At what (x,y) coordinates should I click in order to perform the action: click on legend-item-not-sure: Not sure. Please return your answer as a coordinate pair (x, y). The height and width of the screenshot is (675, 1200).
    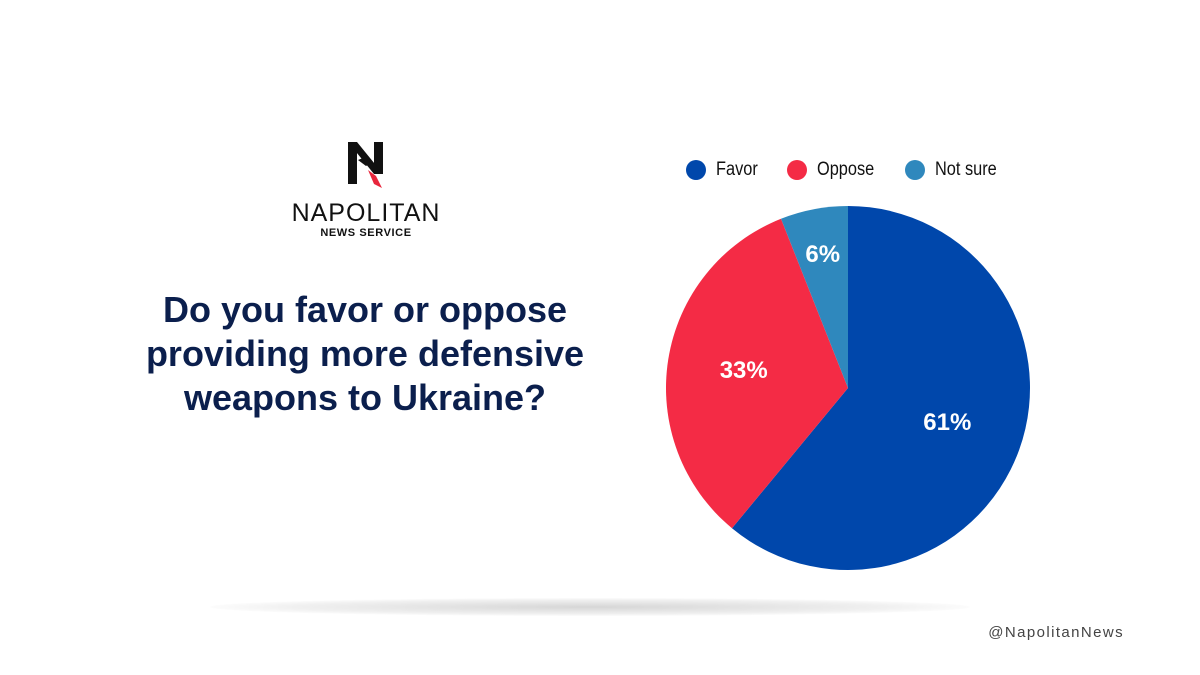
    Looking at the image, I should click on (956, 170).